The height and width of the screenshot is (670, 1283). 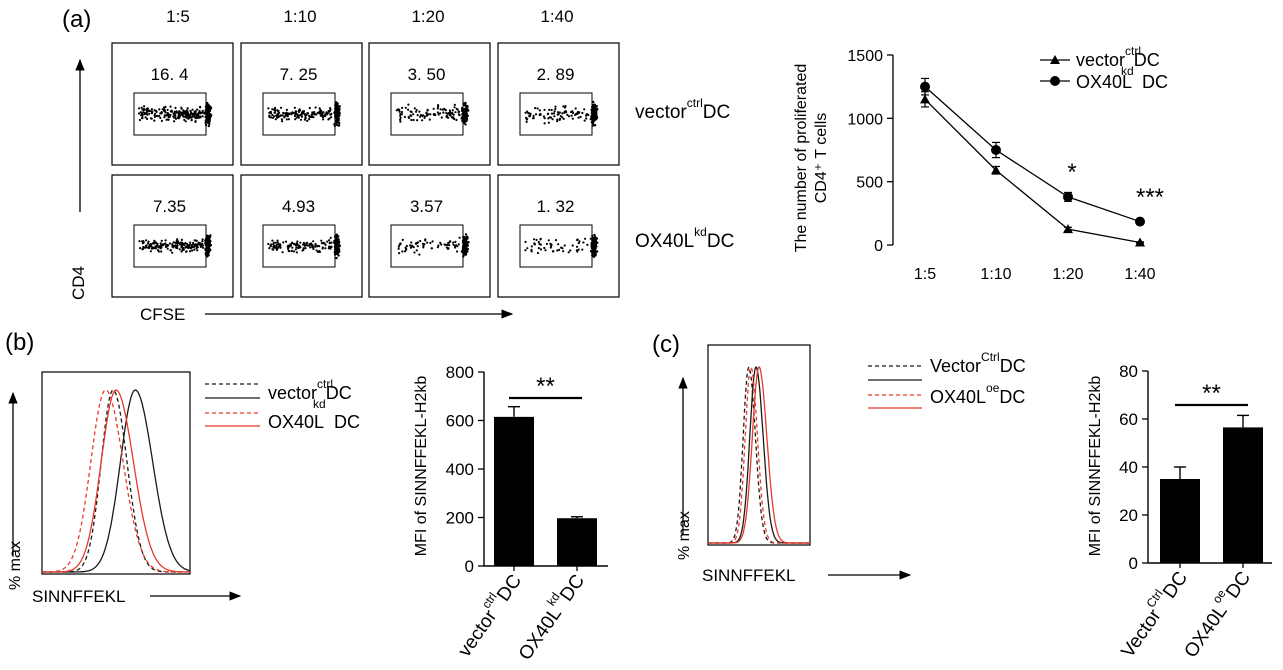 What do you see at coordinates (556, 206) in the screenshot?
I see `gate-percentage: 1. 32` at bounding box center [556, 206].